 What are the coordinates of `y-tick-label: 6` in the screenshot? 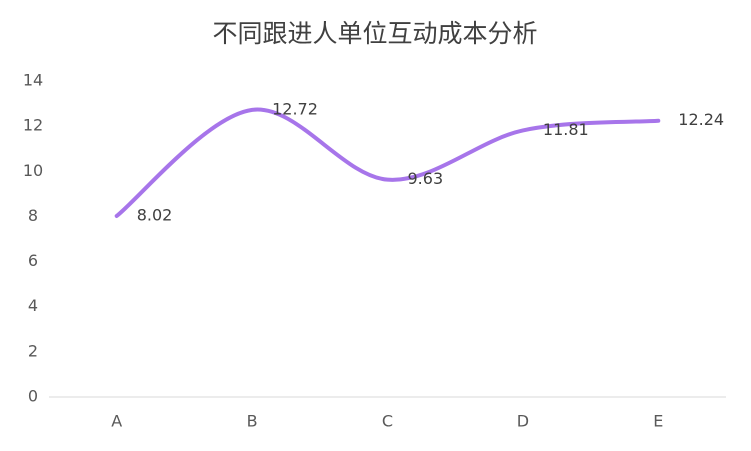 It's located at (33, 260).